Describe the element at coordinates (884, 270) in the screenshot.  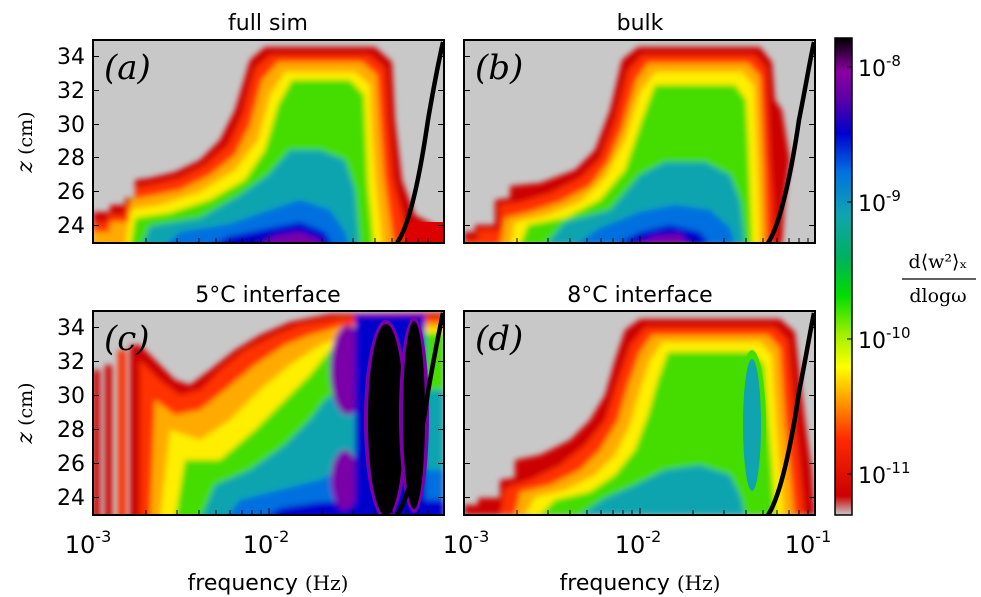
I see `colorbar-tick-labels: 10⁻⁸ 10⁻⁹ 10⁻¹⁰ 10⁻¹¹` at that location.